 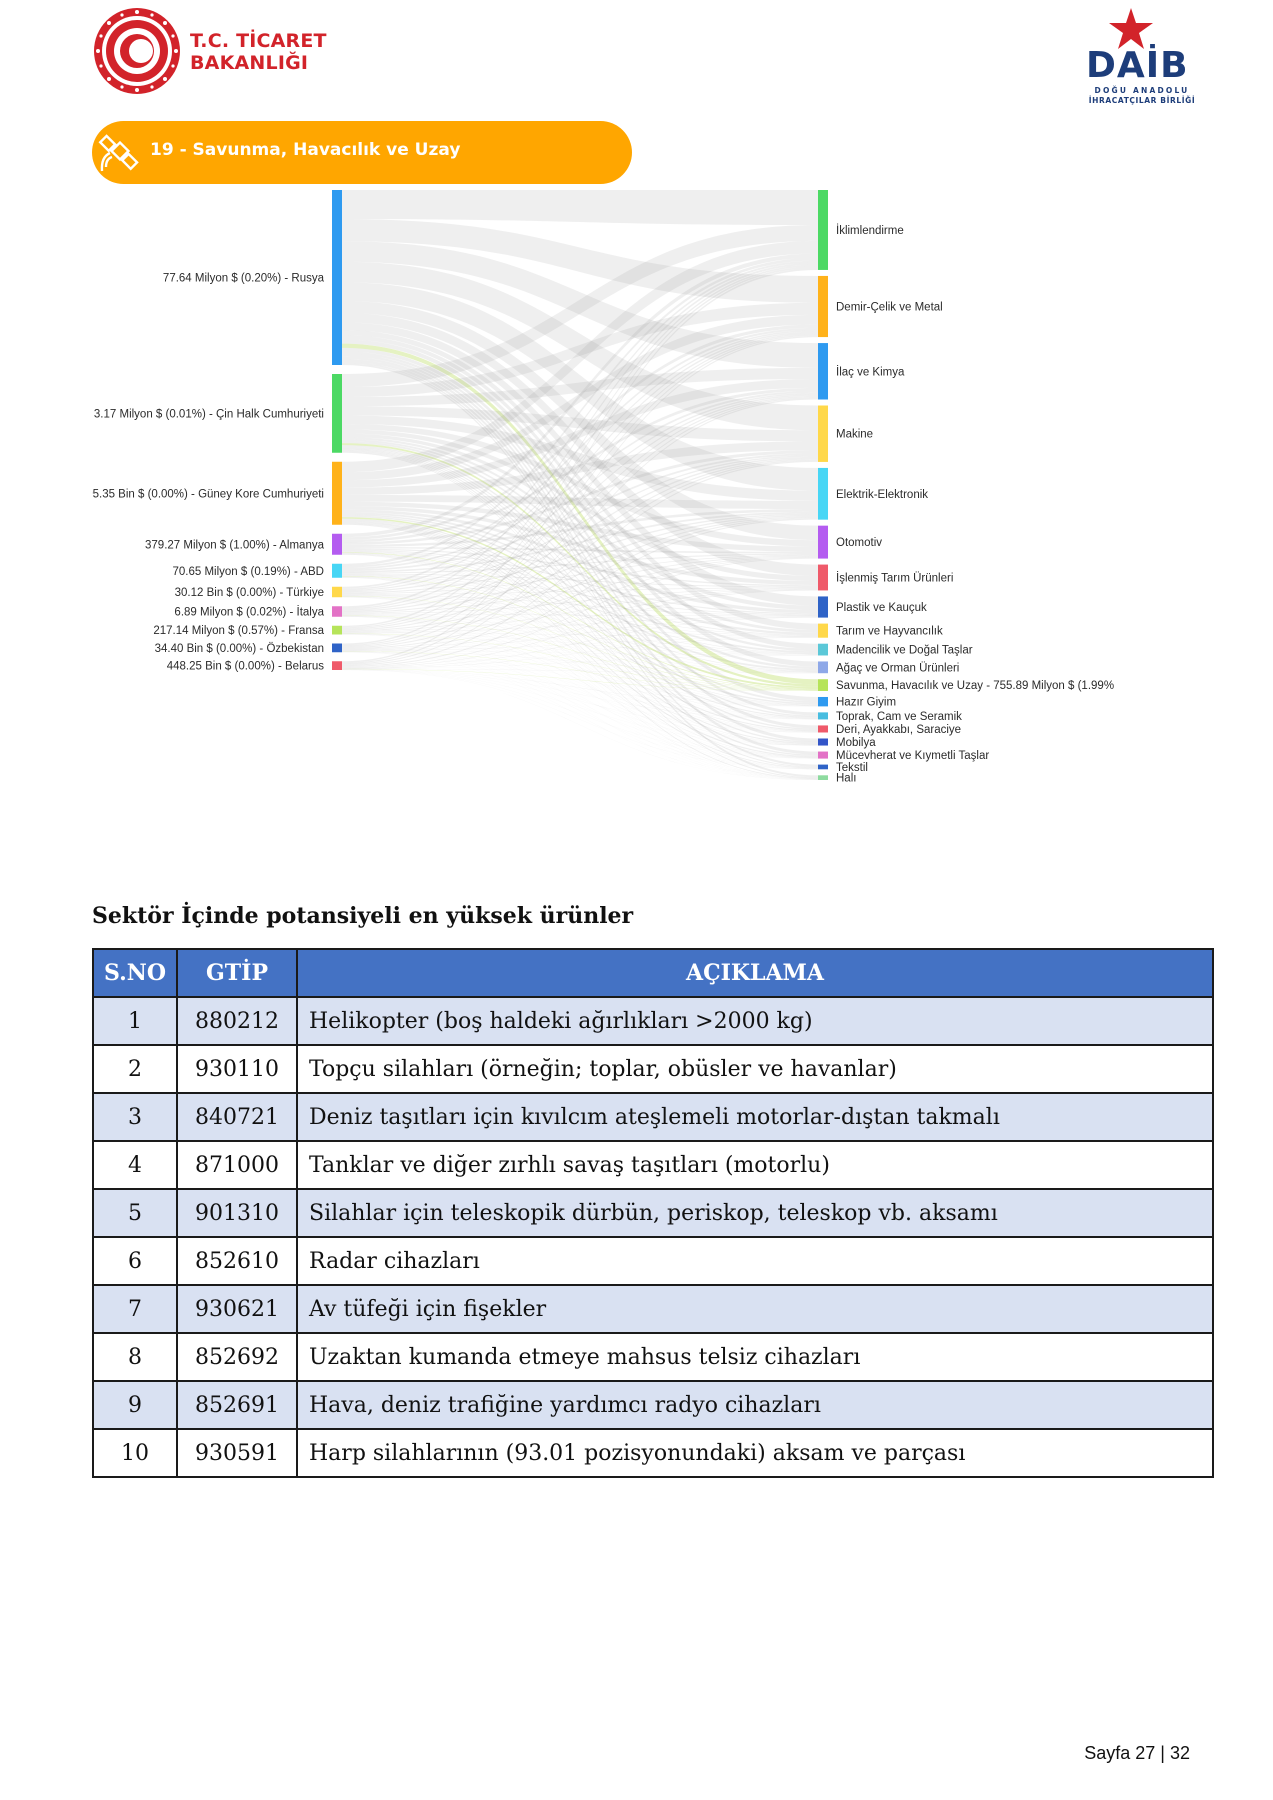 I want to click on sankey-link-almanya-to-savunma-havac-l-k-ve-uza, so click(x=580, y=621).